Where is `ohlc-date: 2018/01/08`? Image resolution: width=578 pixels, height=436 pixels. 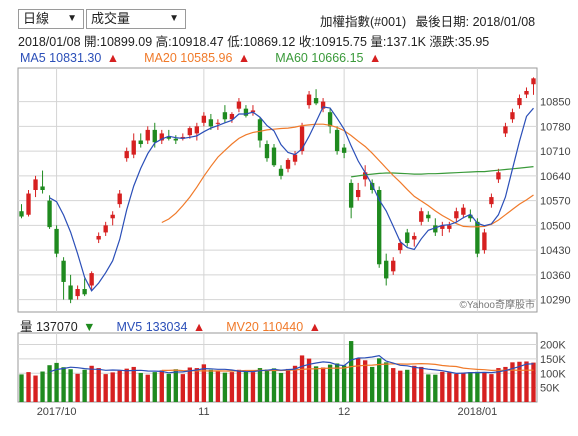 ohlc-date: 2018/01/08 is located at coordinates (49, 42).